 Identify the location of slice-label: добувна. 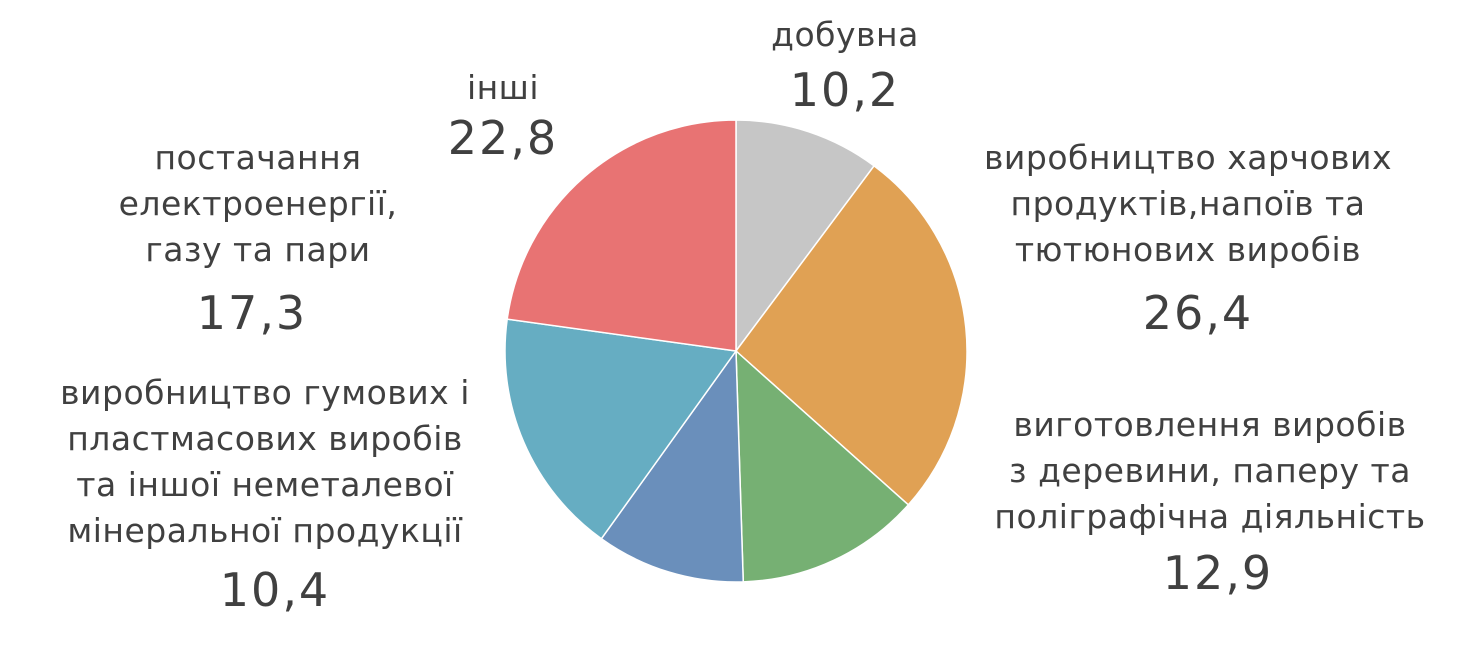
(845, 34).